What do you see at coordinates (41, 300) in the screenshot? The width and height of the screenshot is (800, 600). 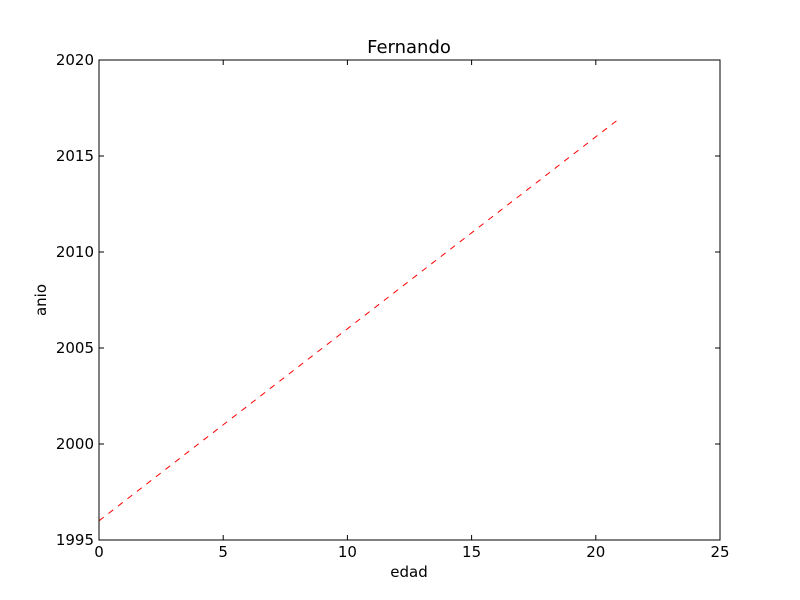 I see `y-axis-label: anio` at bounding box center [41, 300].